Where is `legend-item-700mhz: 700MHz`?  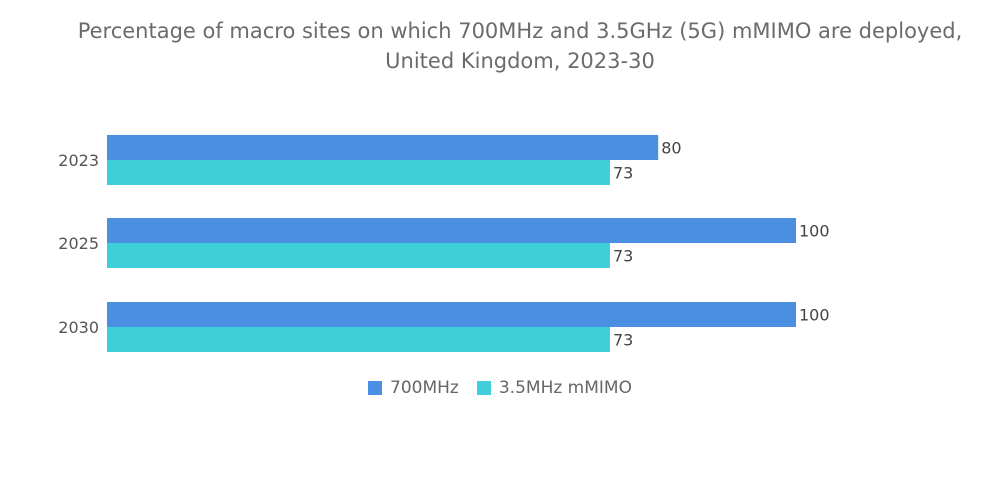
legend-item-700mhz: 700MHz is located at coordinates (413, 388).